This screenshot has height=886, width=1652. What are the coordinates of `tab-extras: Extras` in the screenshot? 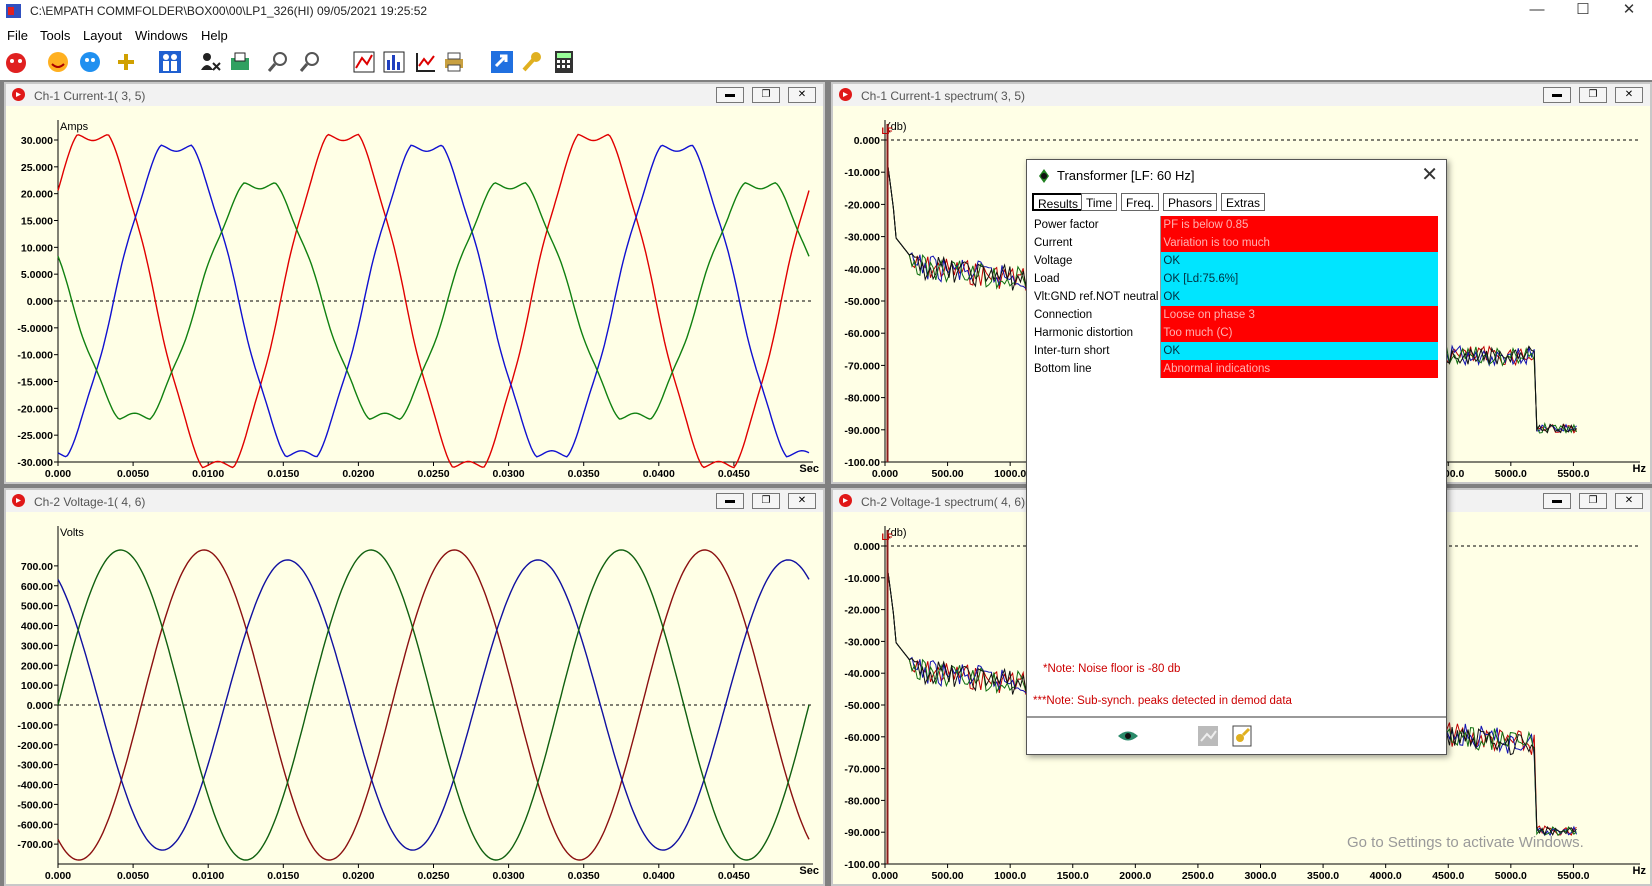 It's located at (1243, 202).